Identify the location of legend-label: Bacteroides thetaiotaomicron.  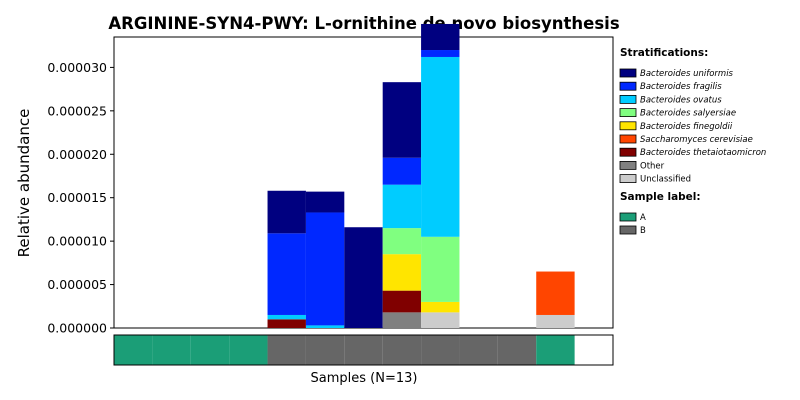
(703, 153).